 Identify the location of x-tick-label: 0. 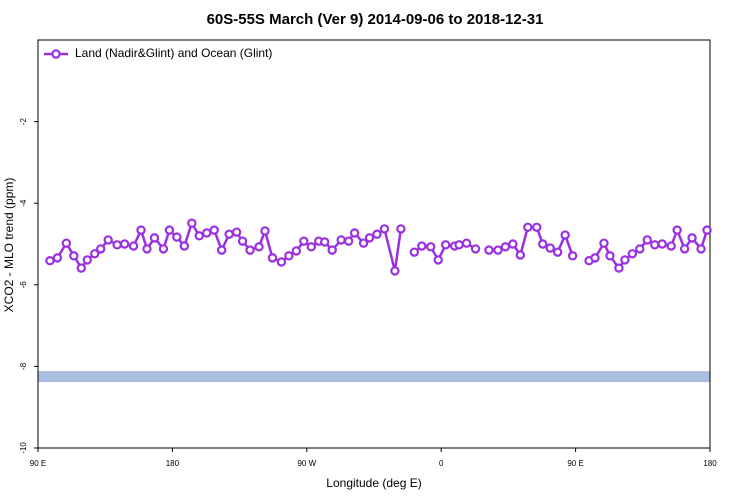
(441, 463).